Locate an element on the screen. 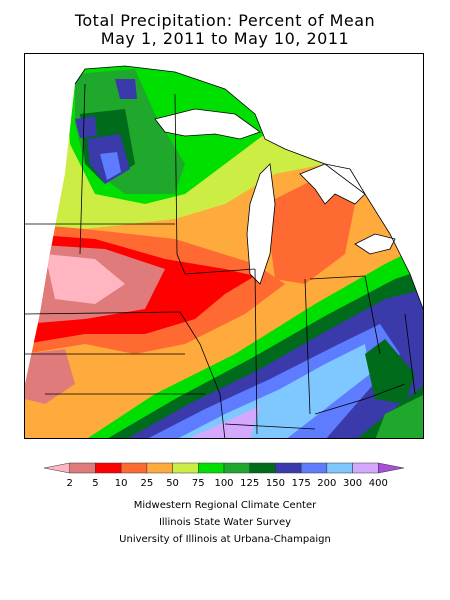  legend-tick-label: 150 is located at coordinates (275, 483).